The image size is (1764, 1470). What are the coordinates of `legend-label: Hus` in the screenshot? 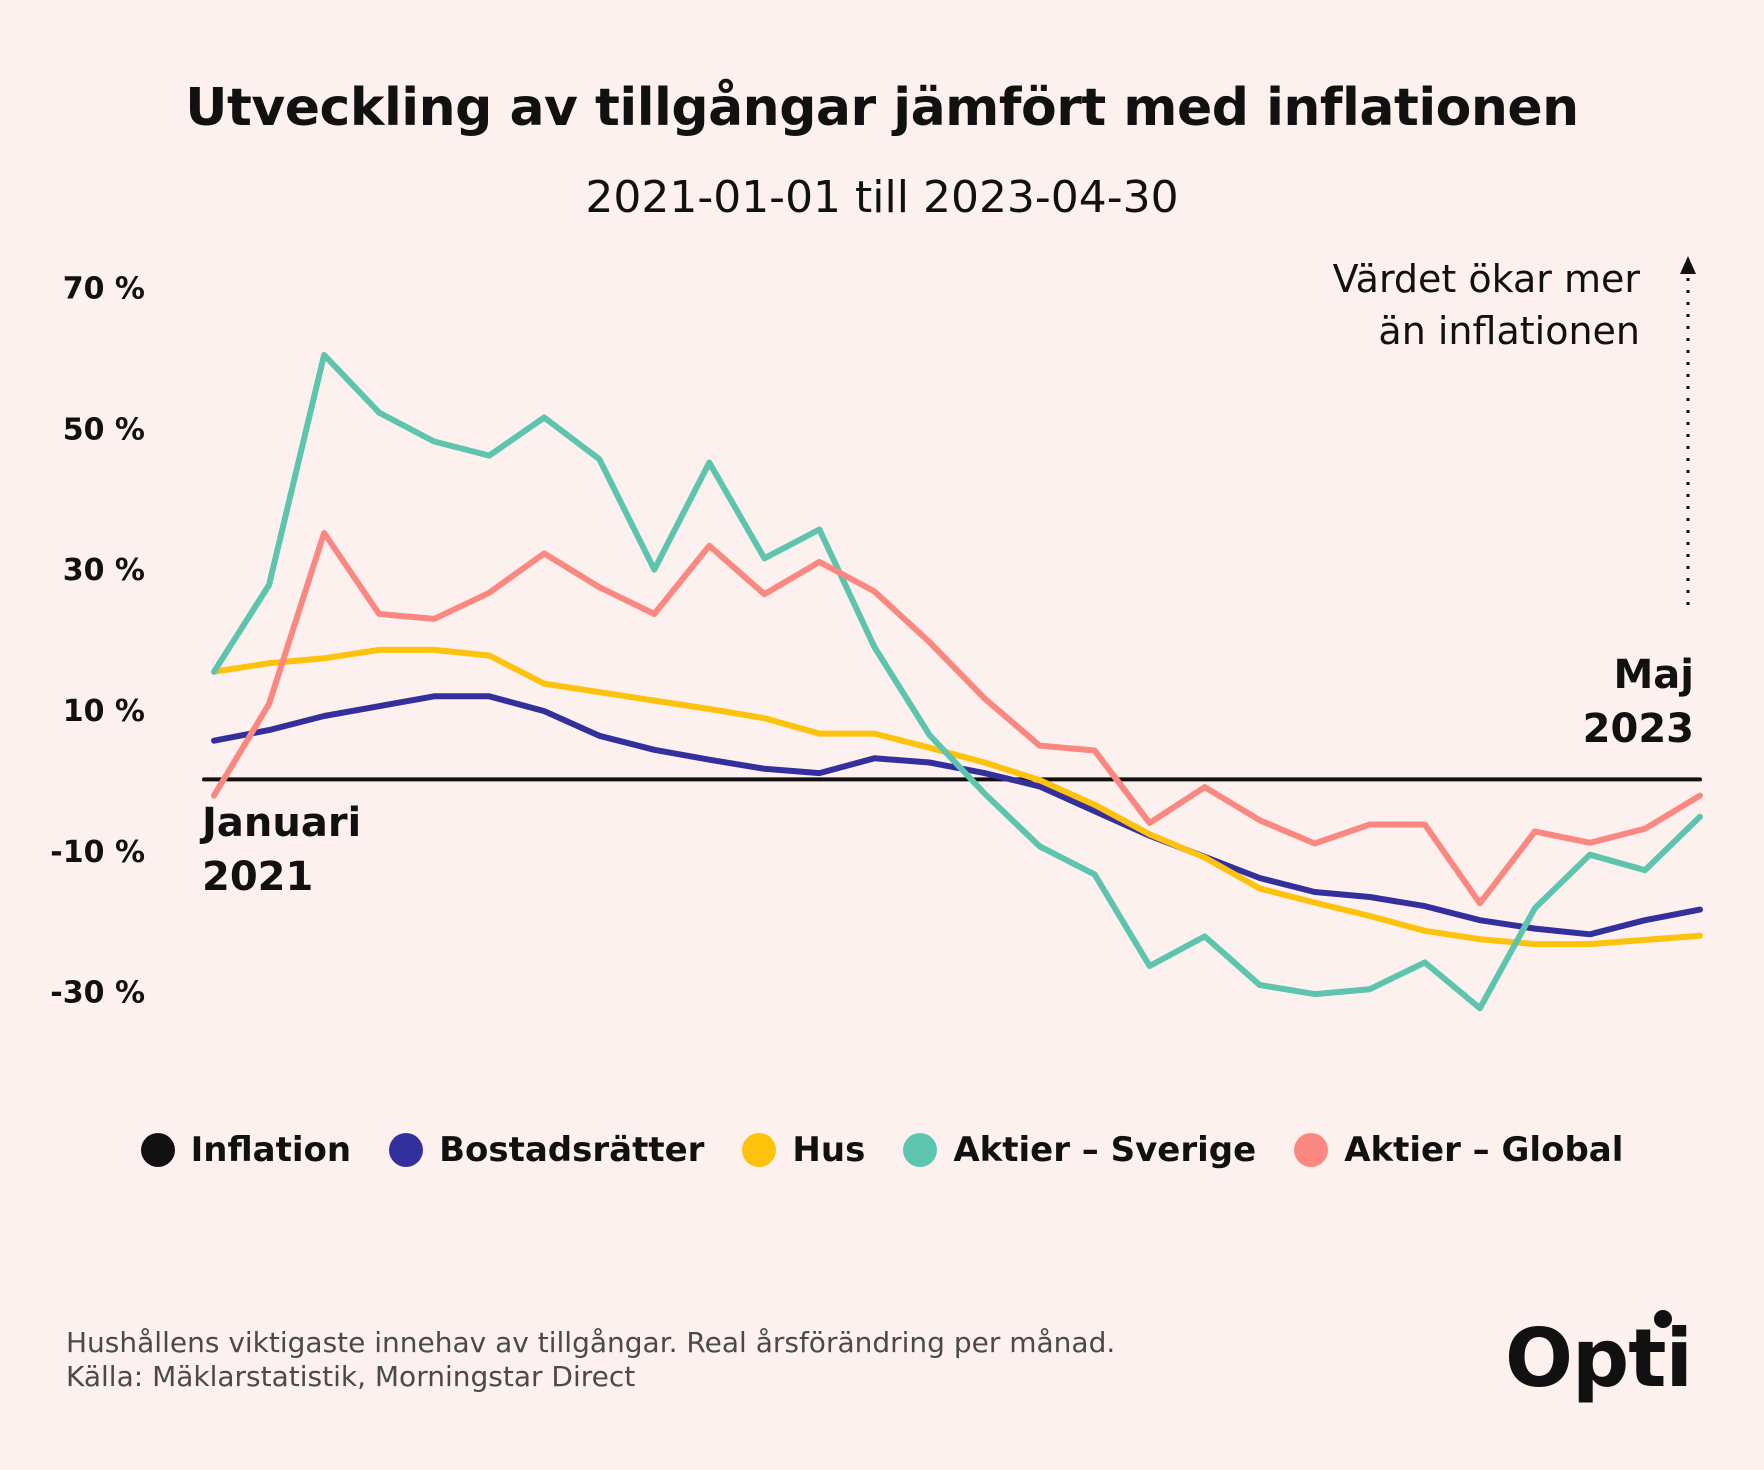 It's located at (829, 1150).